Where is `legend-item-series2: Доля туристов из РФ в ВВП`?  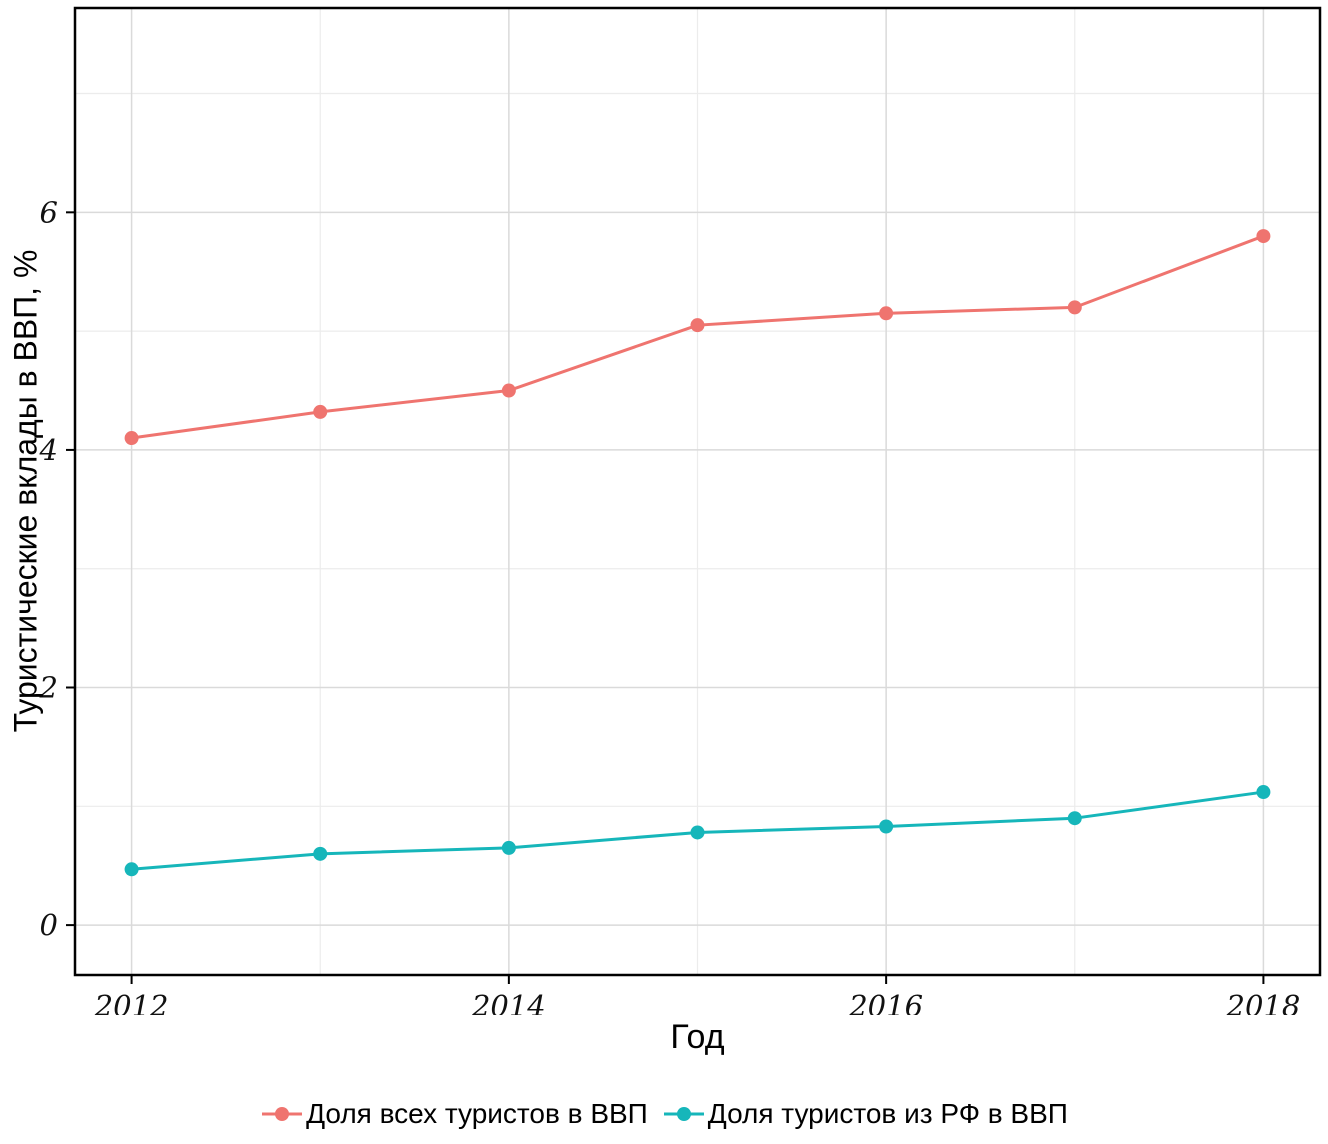 legend-item-series2: Доля туристов из РФ в ВВП is located at coordinates (865, 1114).